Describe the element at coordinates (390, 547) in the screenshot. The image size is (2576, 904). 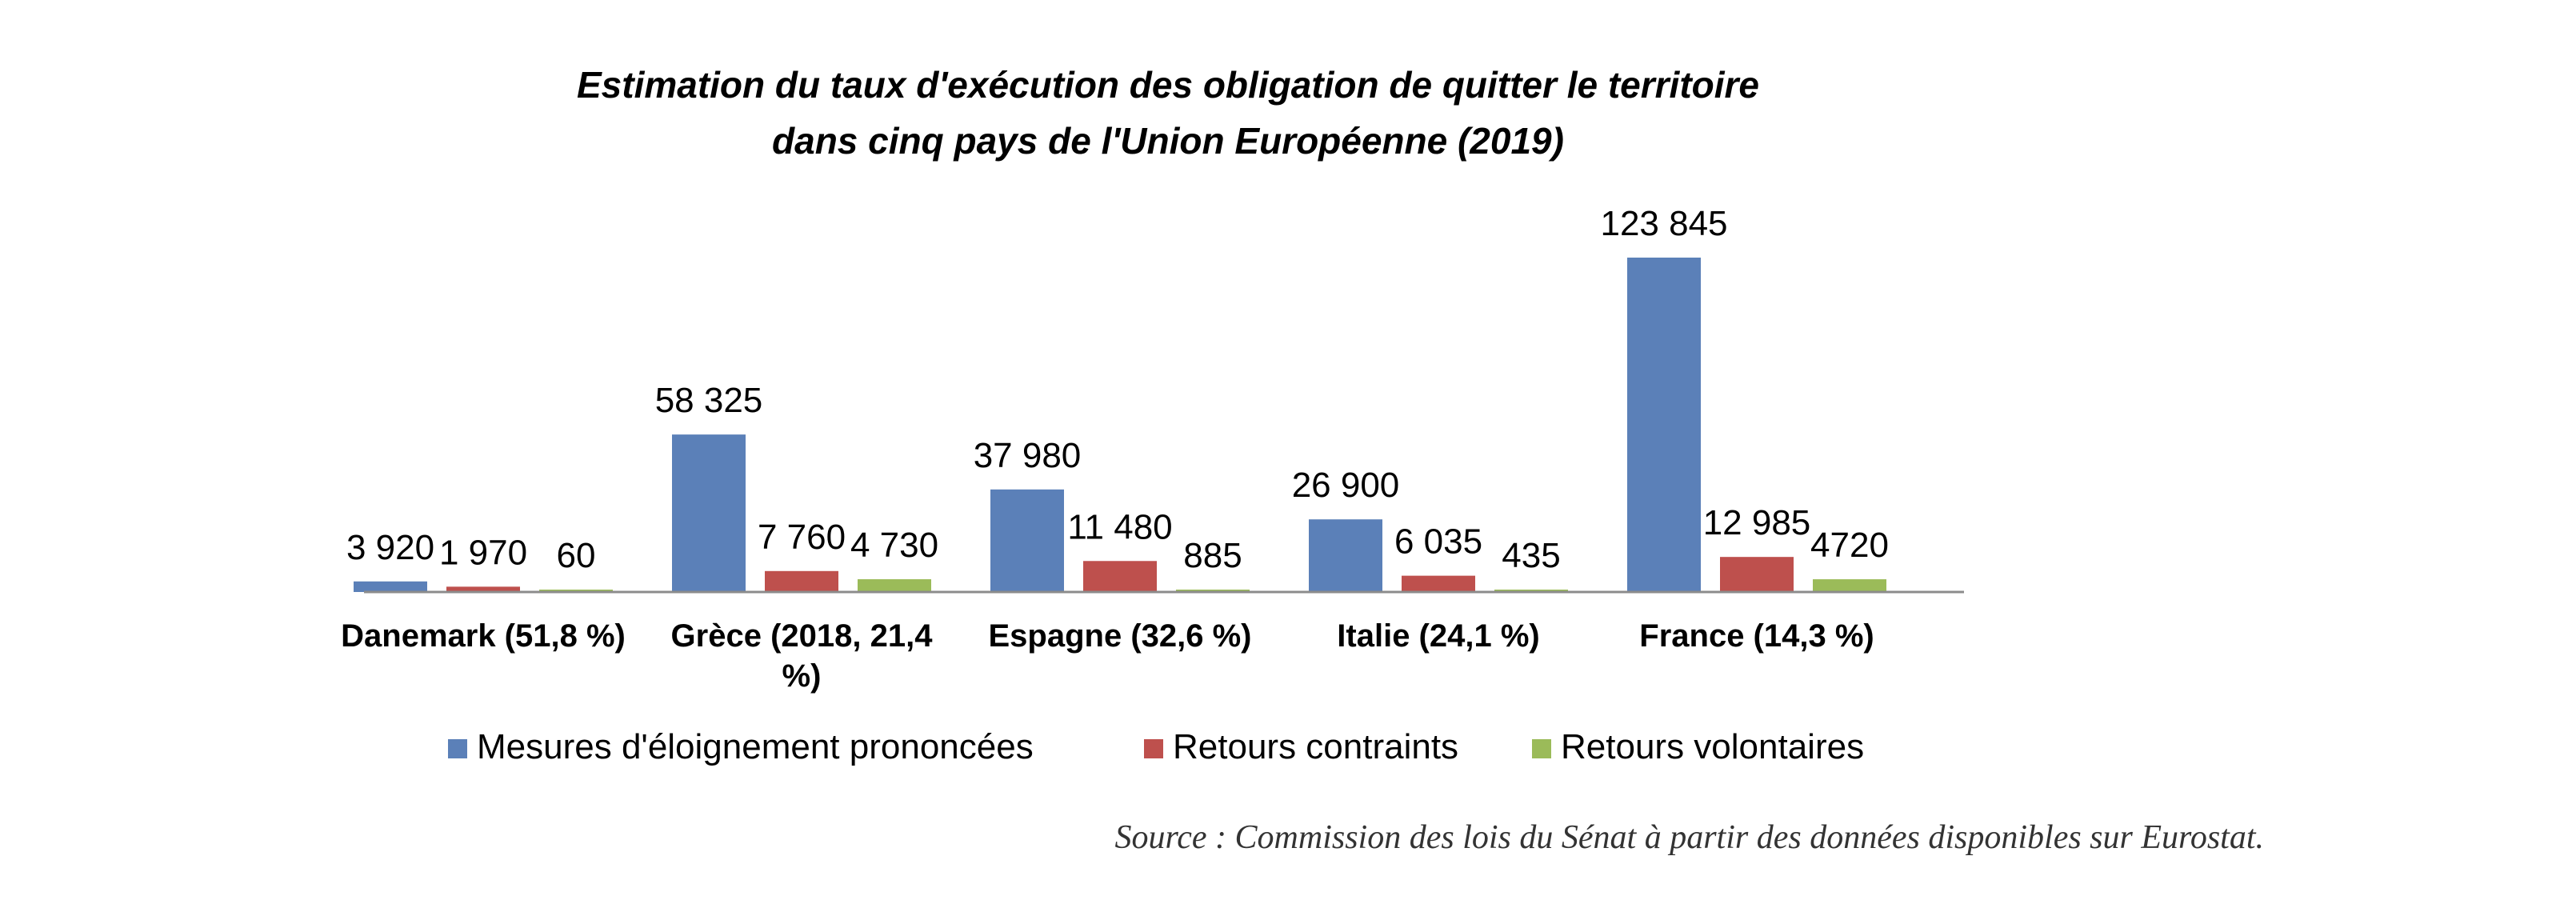
I see `data-label-1-1: 3 920` at that location.